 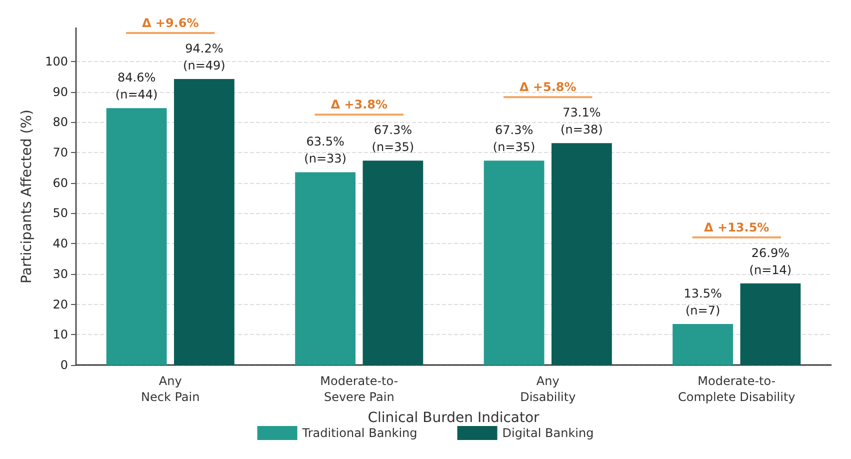 What do you see at coordinates (547, 87) in the screenshot?
I see `annotation: Δ +5.8%` at bounding box center [547, 87].